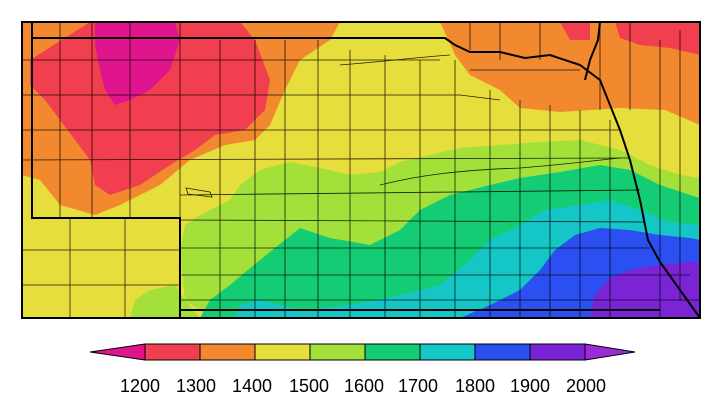  I want to click on band-1200-1300-east, so click(657, 38).